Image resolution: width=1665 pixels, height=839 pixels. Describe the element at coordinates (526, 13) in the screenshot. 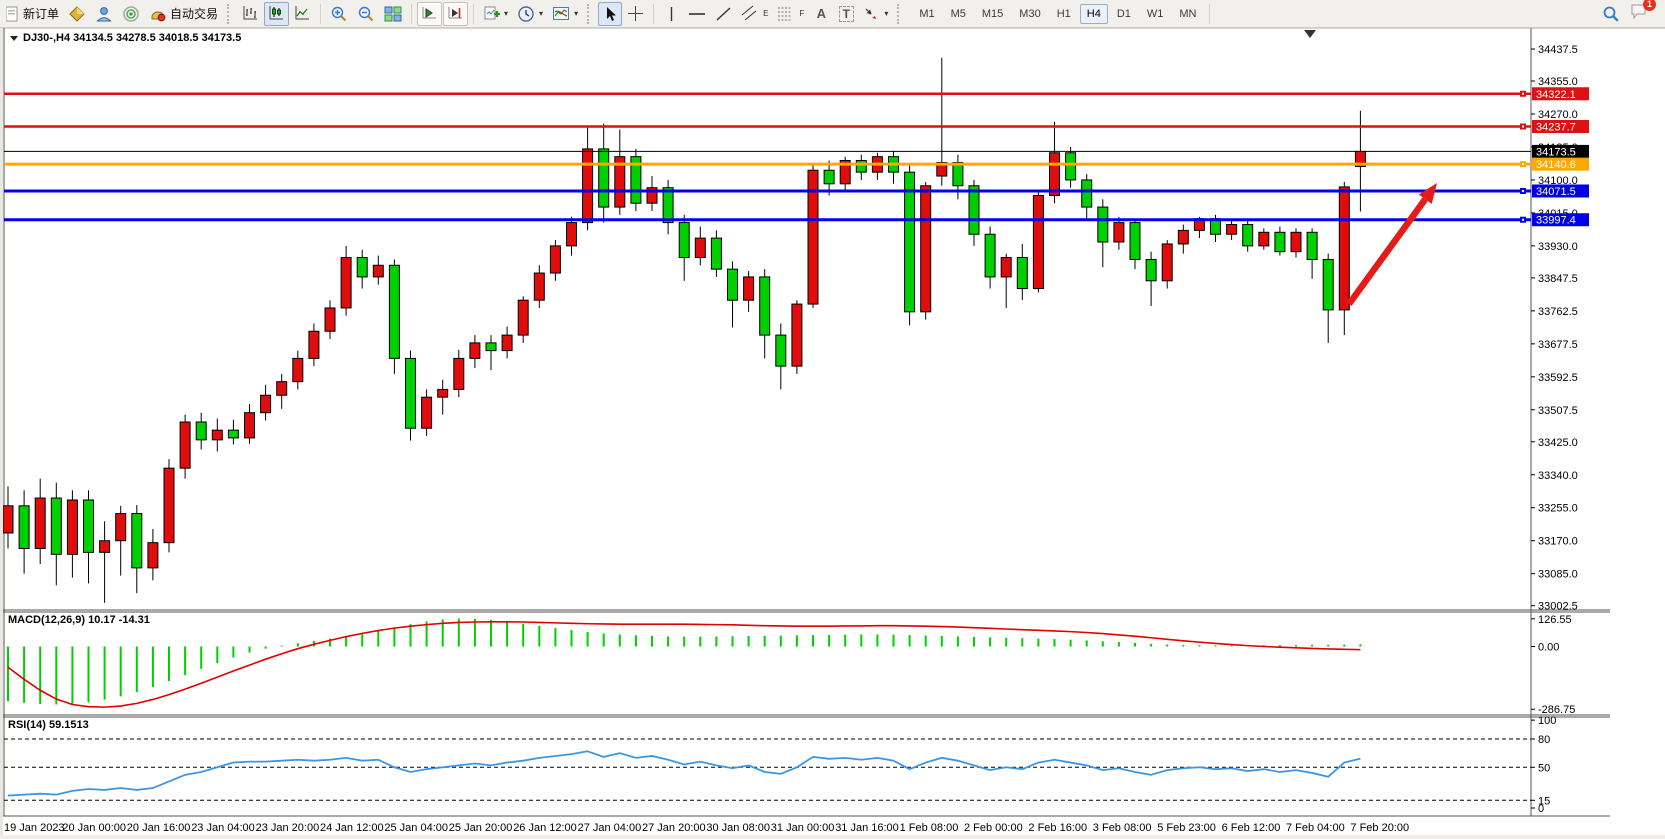

I see `clock-icon` at that location.